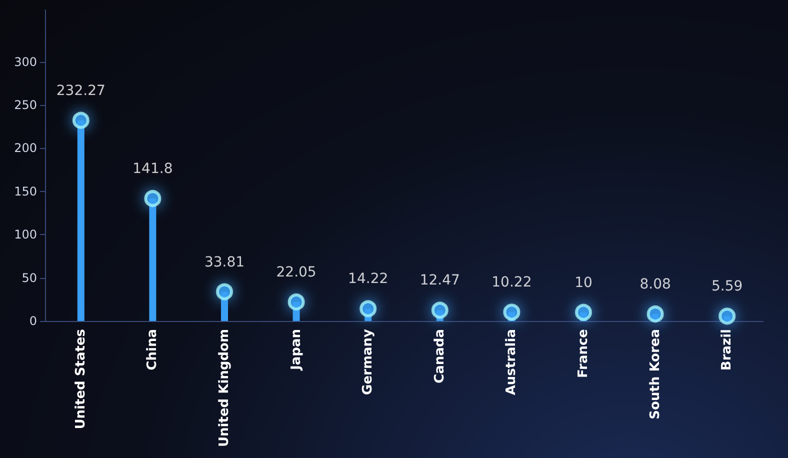 The width and height of the screenshot is (788, 458). What do you see at coordinates (25, 235) in the screenshot?
I see `y-tick-label: 100` at bounding box center [25, 235].